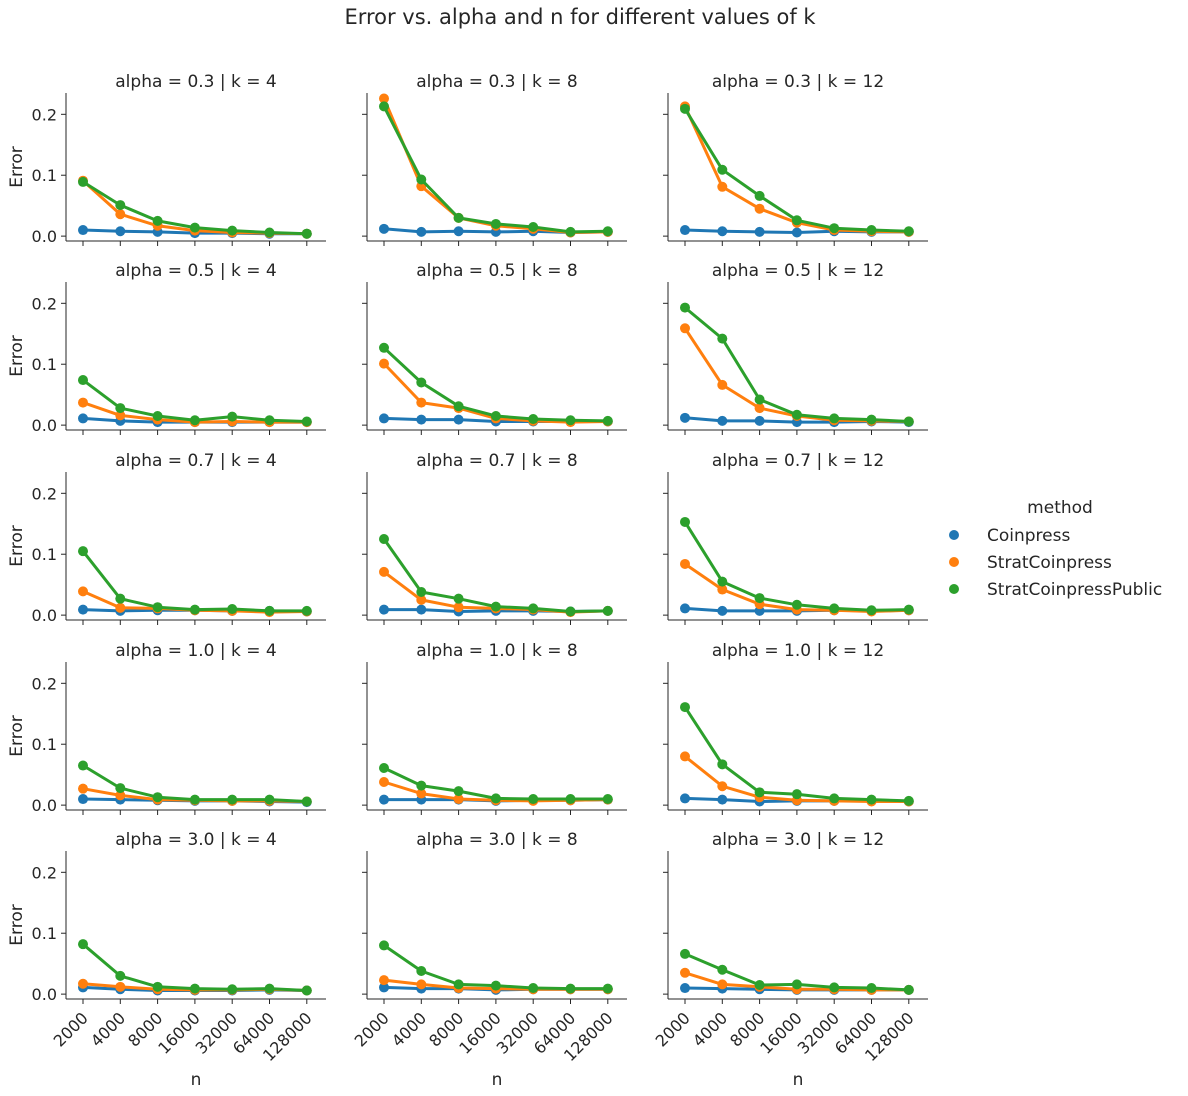  Describe the element at coordinates (710, 1029) in the screenshot. I see `x-tick-label: 4000` at that location.